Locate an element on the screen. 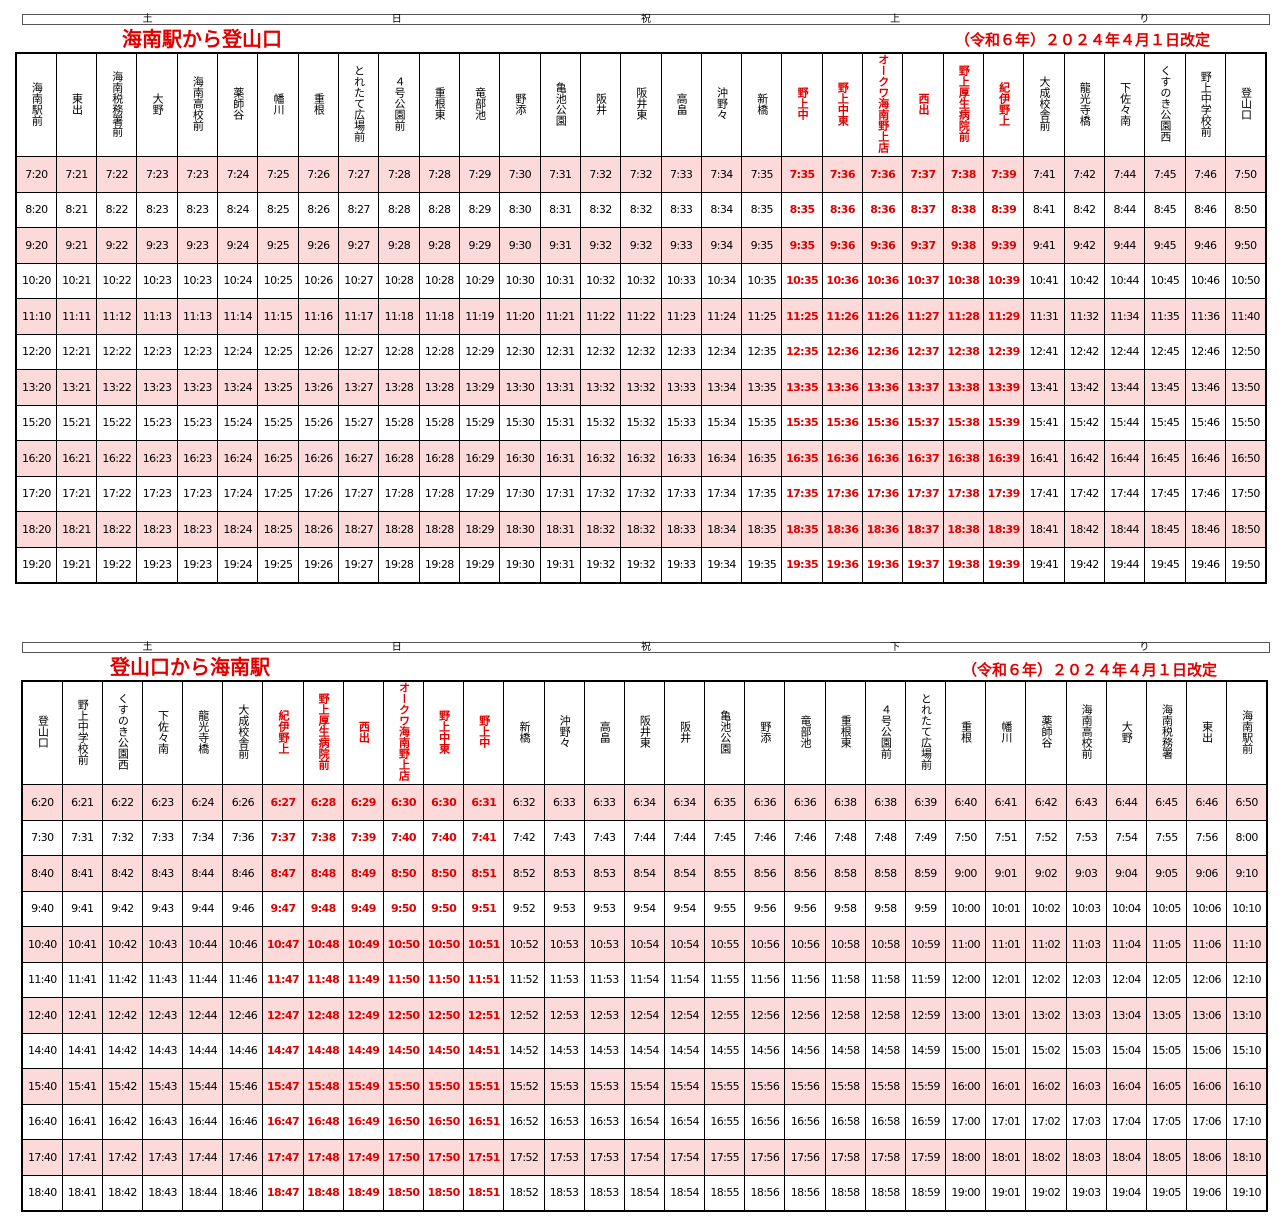 Image resolution: width=1282 pixels, height=1220 pixels. down-time-cell: 7:45 is located at coordinates (725, 837).